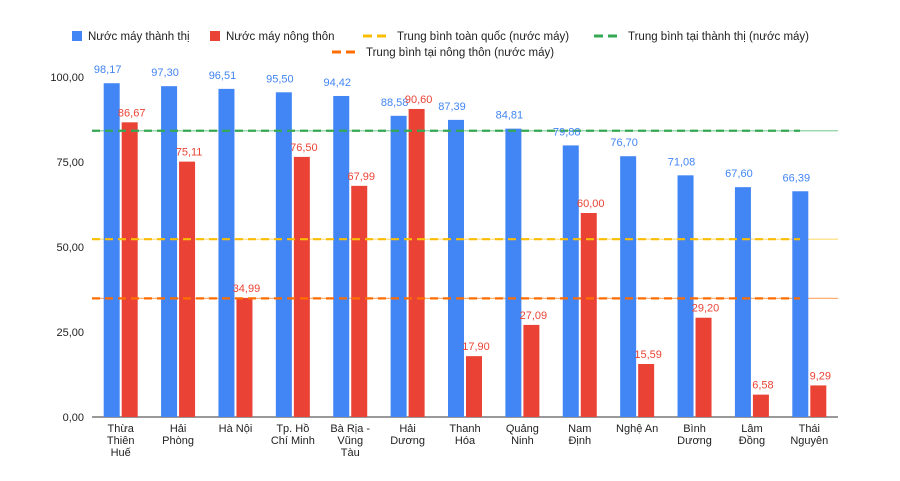  I want to click on urban-value-label: 71,08, so click(682, 162).